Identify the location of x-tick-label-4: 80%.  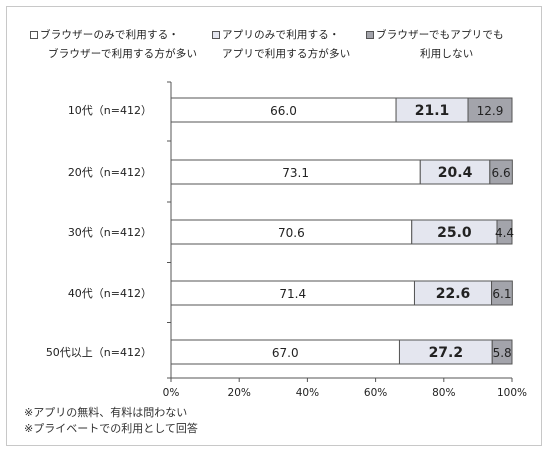
(443, 393).